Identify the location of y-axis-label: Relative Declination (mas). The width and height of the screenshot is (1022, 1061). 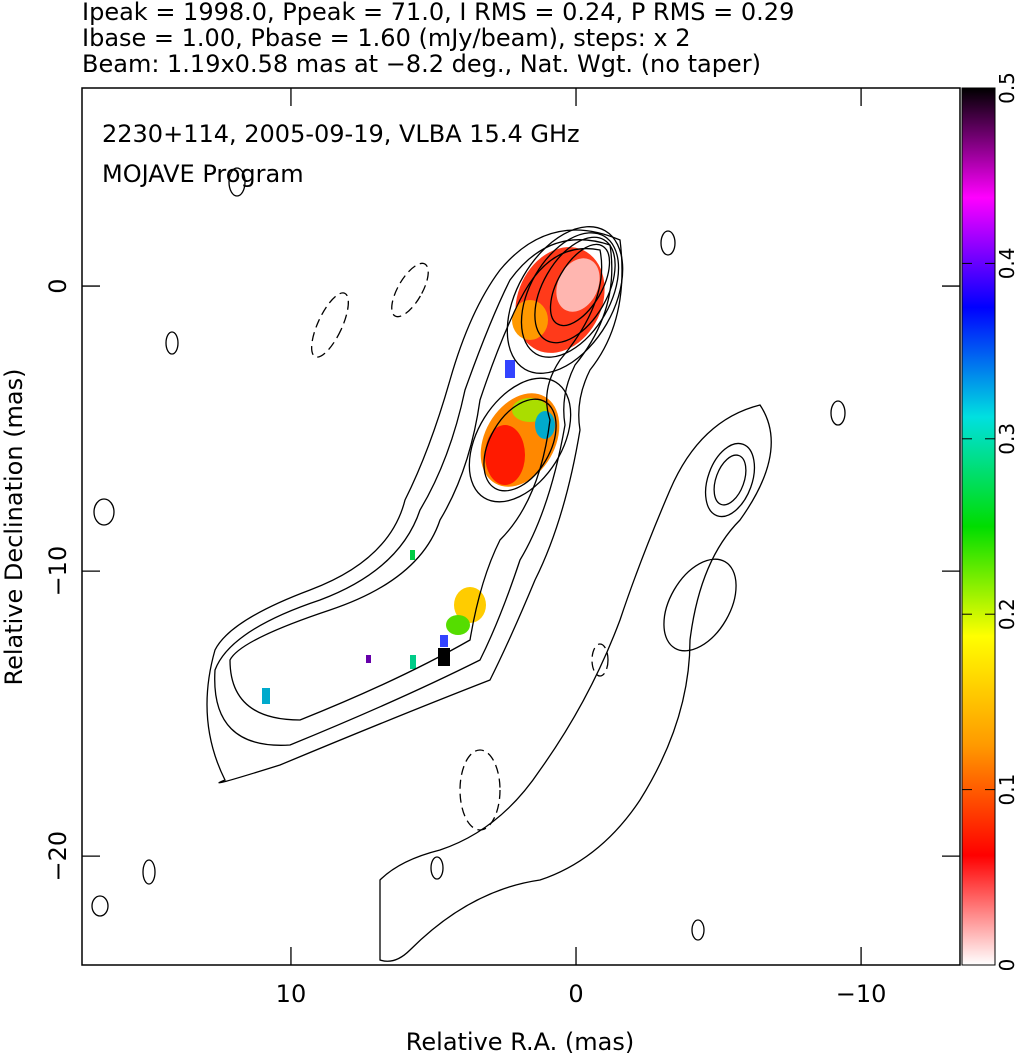
(14, 526).